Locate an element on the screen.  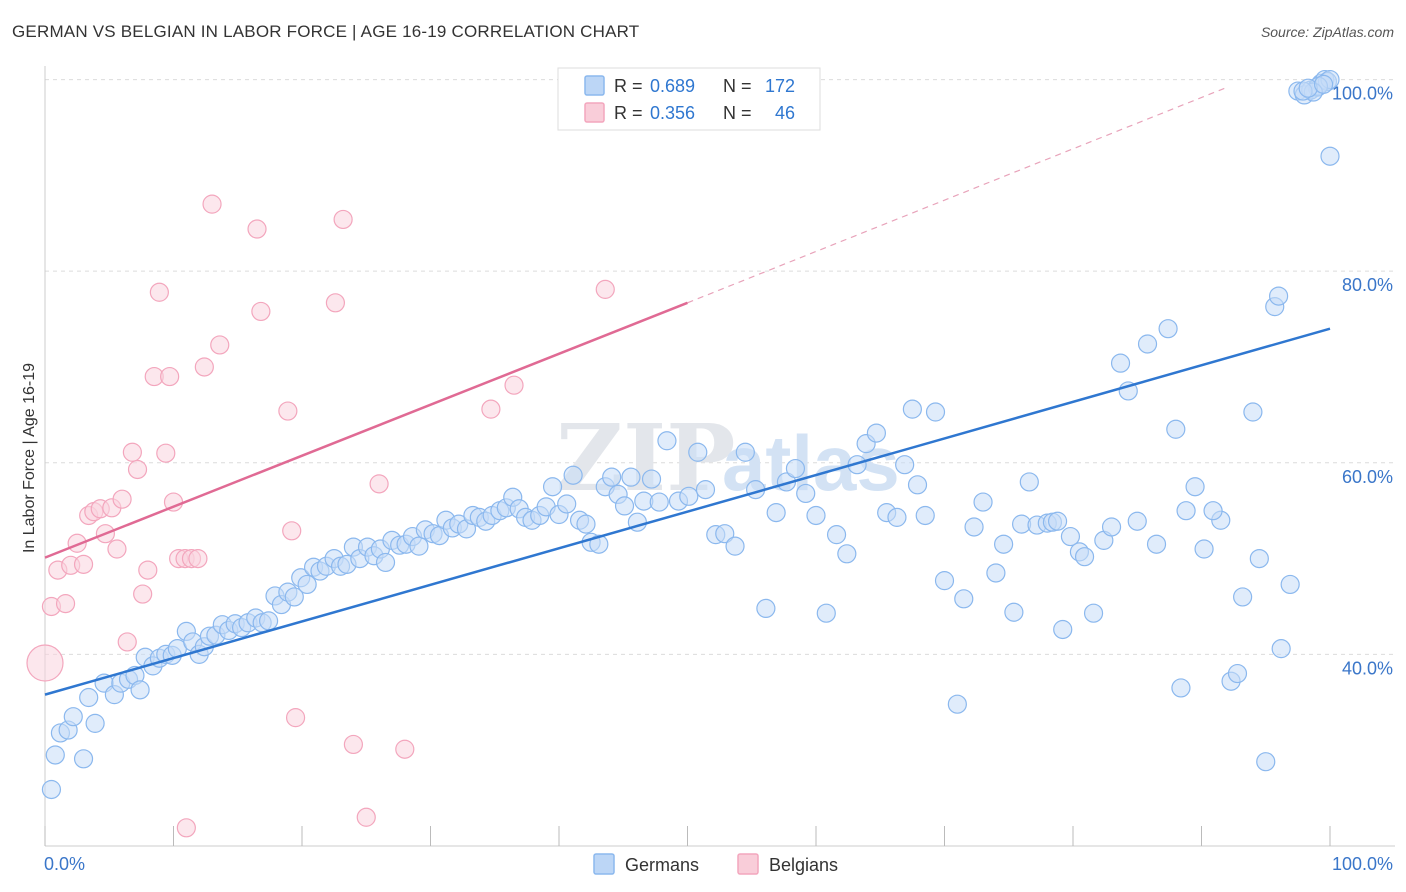
legend-n-label-germans: N = is located at coordinates (737, 86).